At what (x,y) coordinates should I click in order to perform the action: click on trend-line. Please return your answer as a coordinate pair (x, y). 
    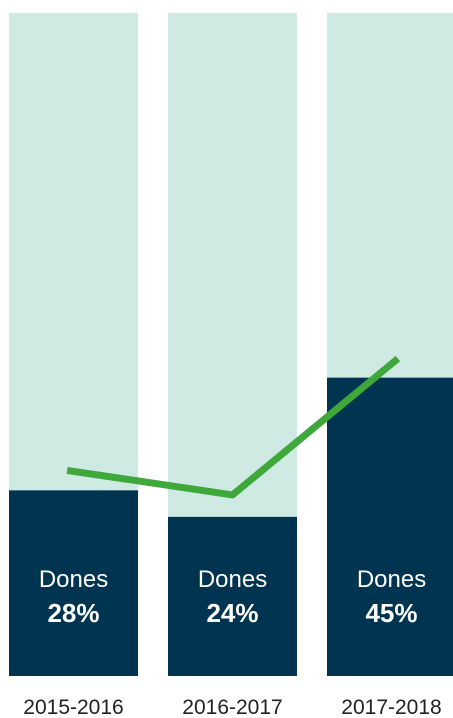
    Looking at the image, I should click on (233, 427).